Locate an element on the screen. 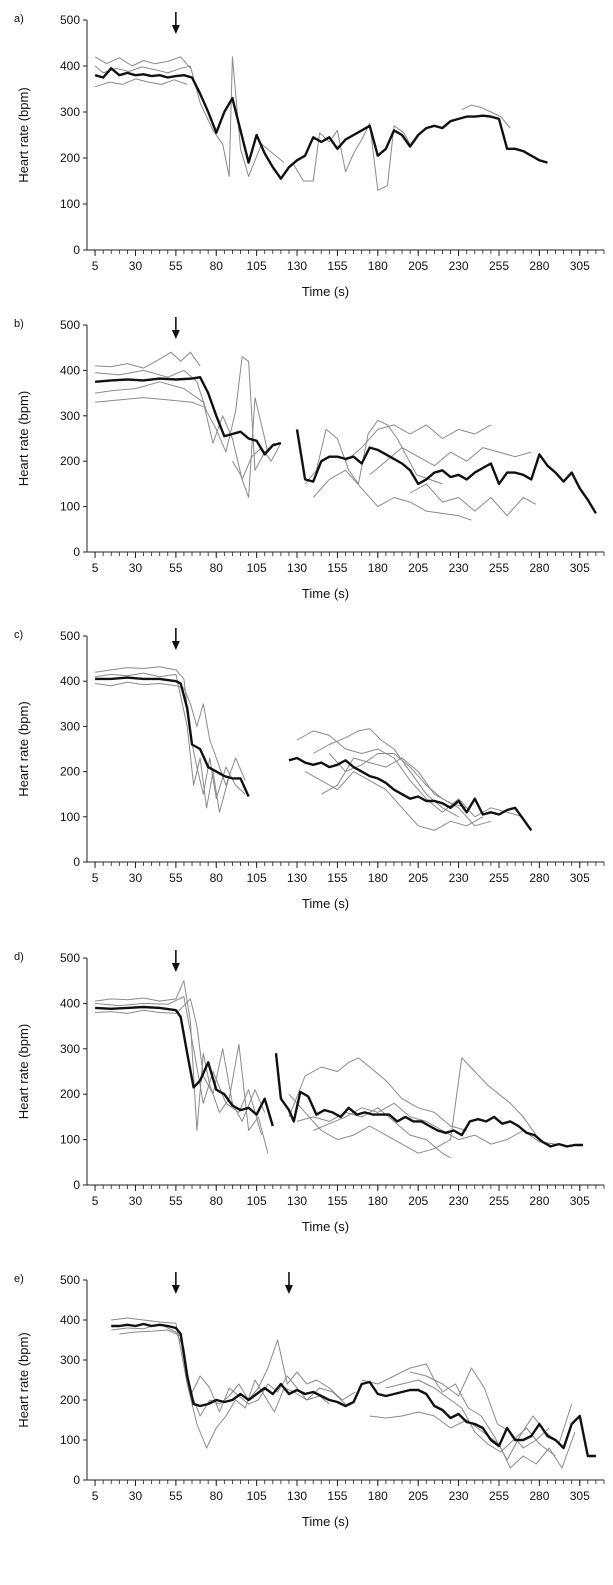 Image resolution: width=613 pixels, height=1585 pixels. y-tick-label: 200 is located at coordinates (70, 1400).